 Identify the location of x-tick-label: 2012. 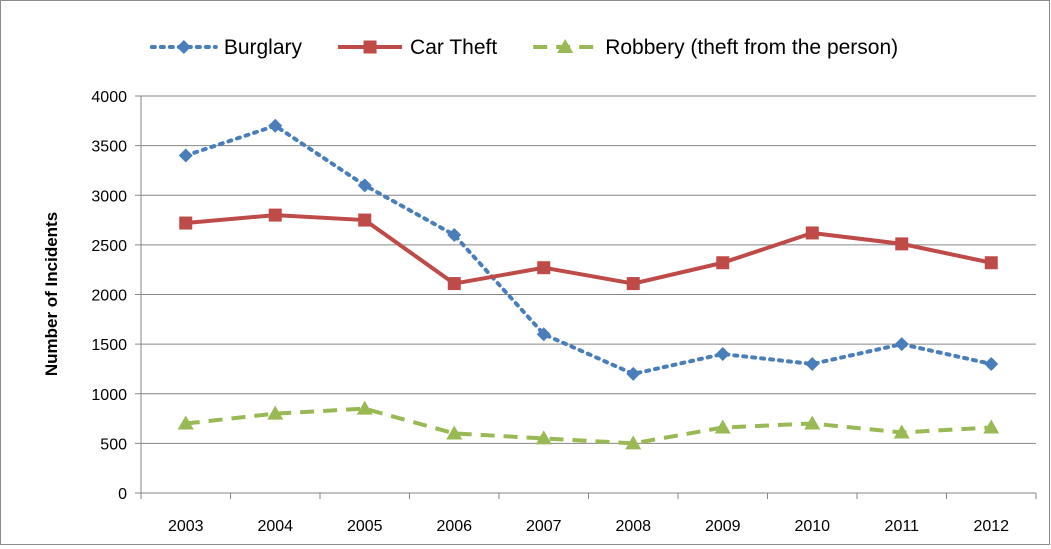
(991, 526).